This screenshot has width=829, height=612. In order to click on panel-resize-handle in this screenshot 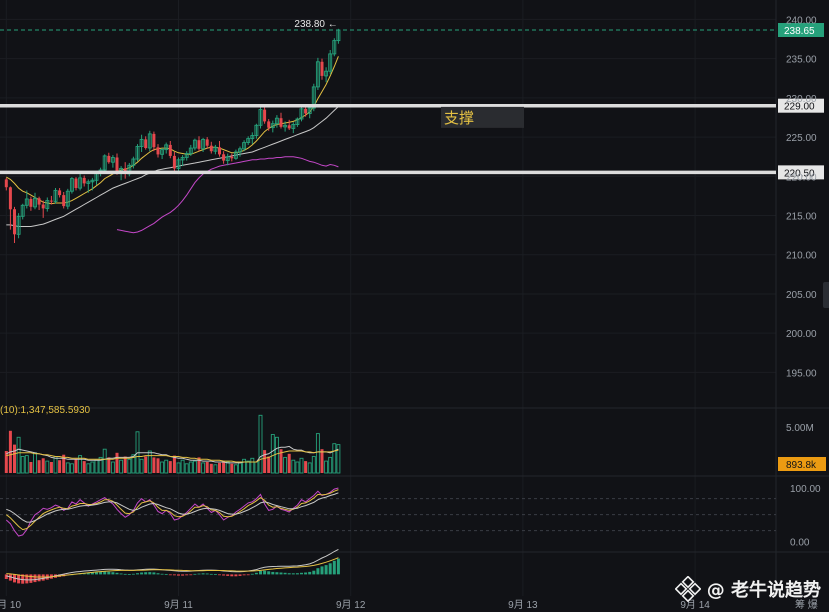, I will do `click(826, 295)`.